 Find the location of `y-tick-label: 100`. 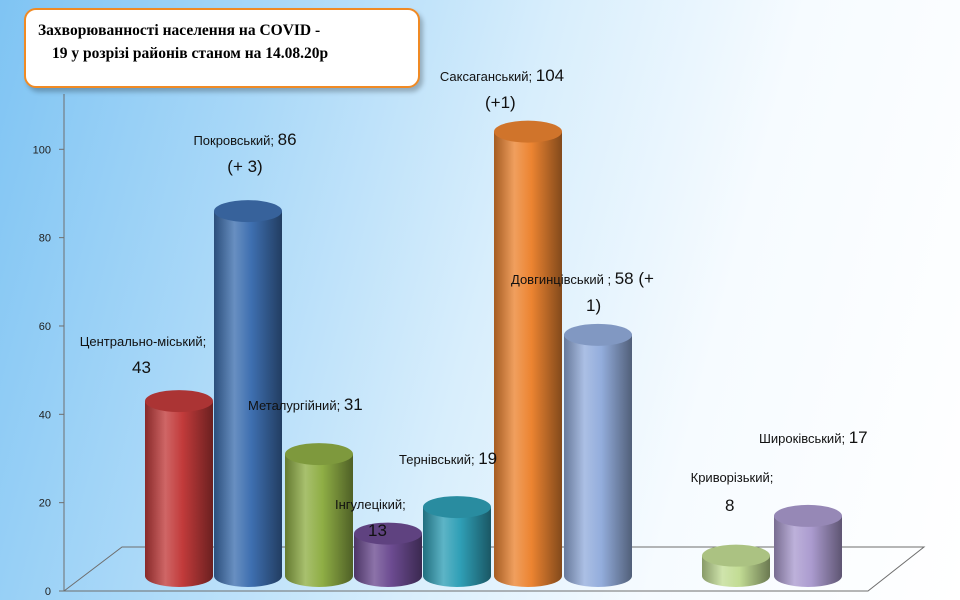

y-tick-label: 100 is located at coordinates (42, 150).